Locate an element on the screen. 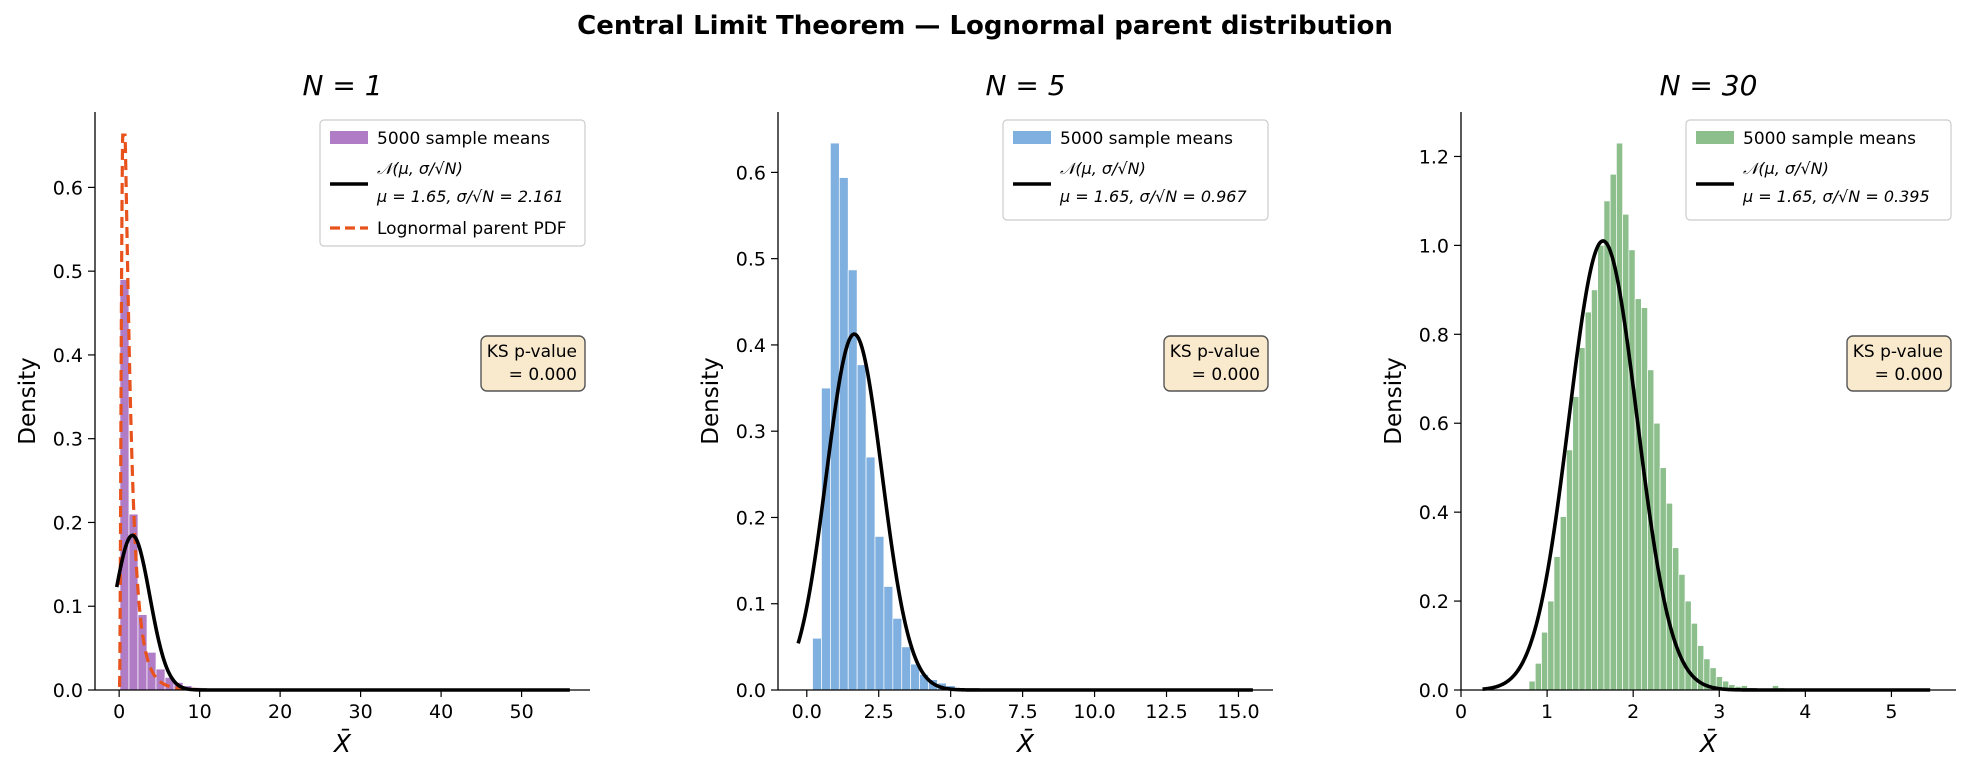 The image size is (1970, 781). x-tick-label: 20 is located at coordinates (280, 712).